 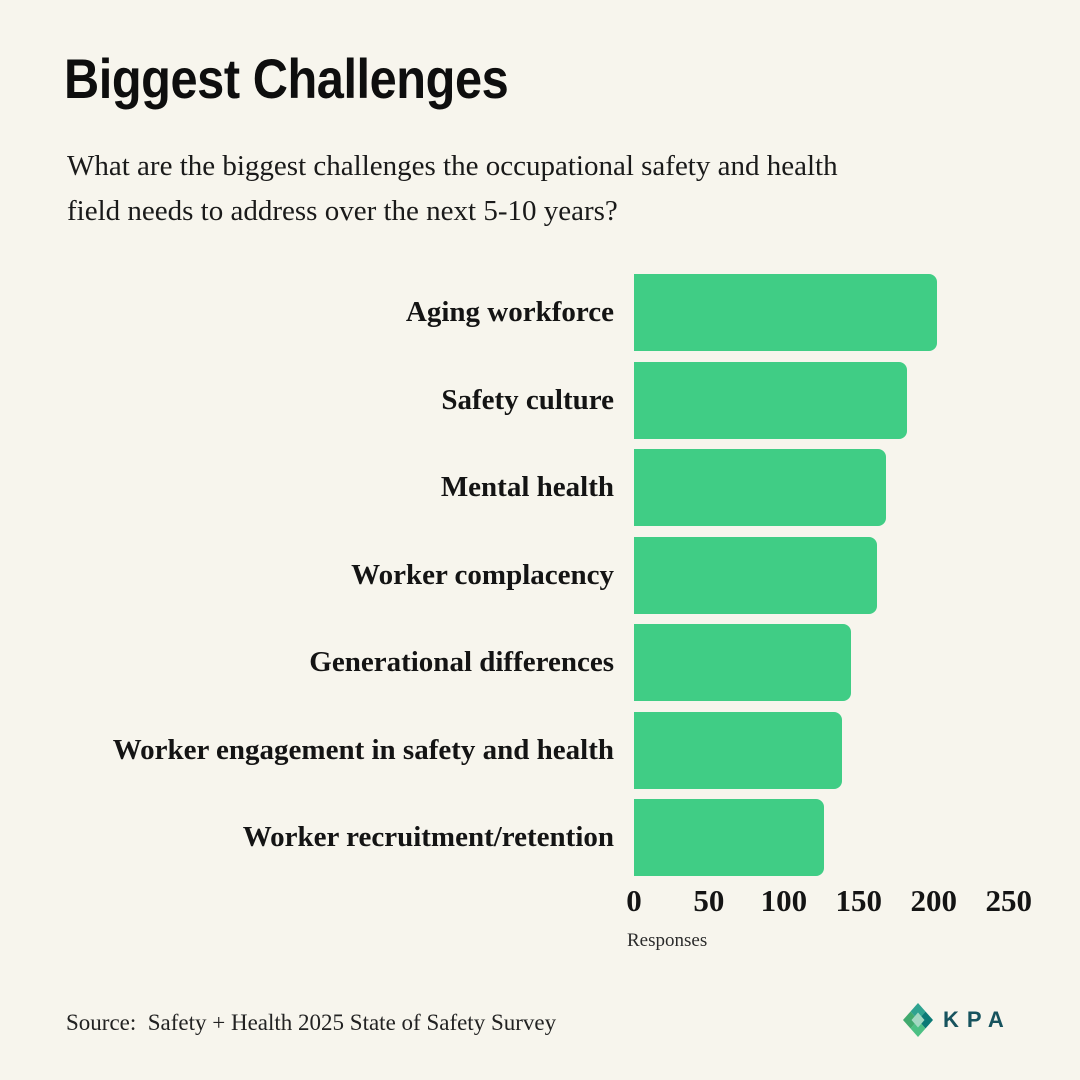 What do you see at coordinates (934, 900) in the screenshot?
I see `x-tick-200: 200` at bounding box center [934, 900].